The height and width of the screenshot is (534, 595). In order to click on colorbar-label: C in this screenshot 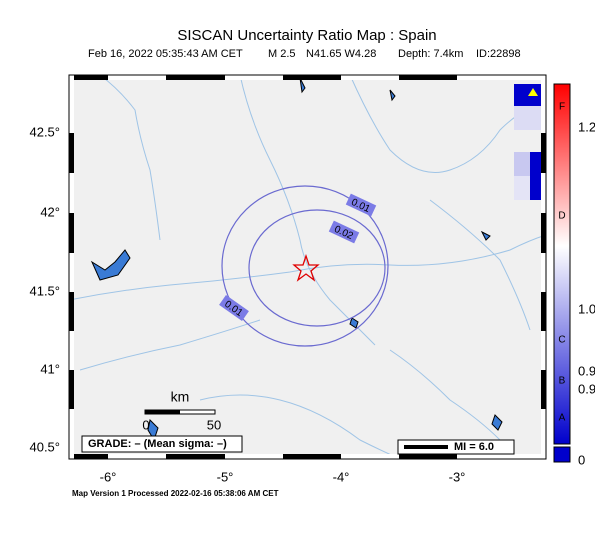, I will do `click(561, 340)`.